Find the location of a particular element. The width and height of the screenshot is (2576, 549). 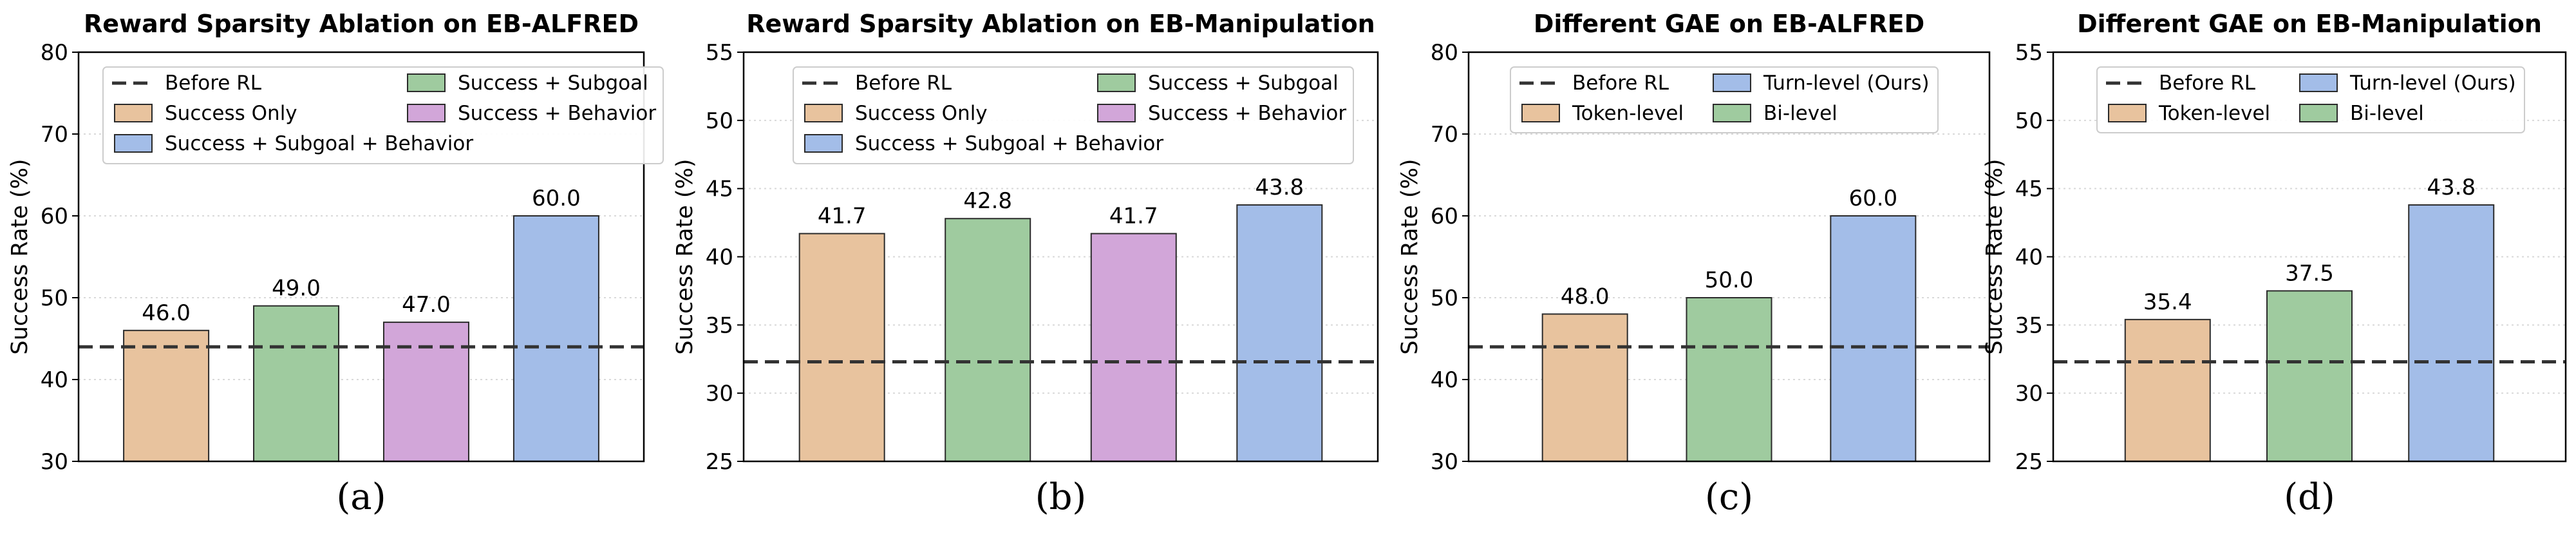

legend-label: Token-level is located at coordinates (2214, 113).